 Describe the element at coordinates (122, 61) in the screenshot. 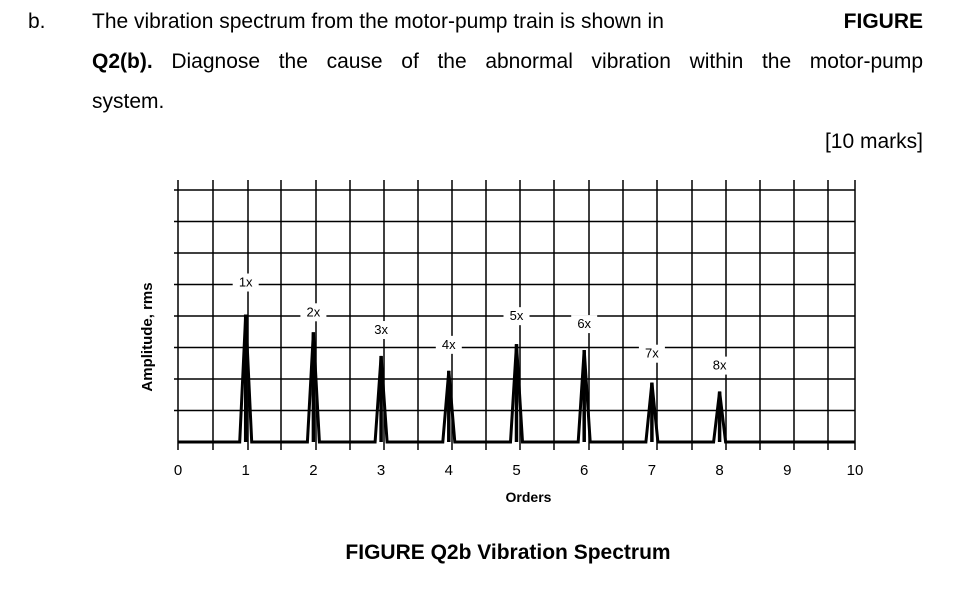

I see `figure-reference: Q2(b).` at that location.